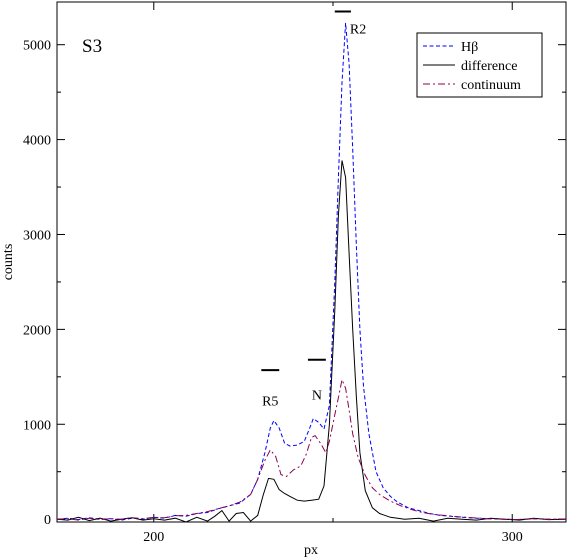 The image size is (567, 559). What do you see at coordinates (489, 66) in the screenshot?
I see `legend-entry: difference` at bounding box center [489, 66].